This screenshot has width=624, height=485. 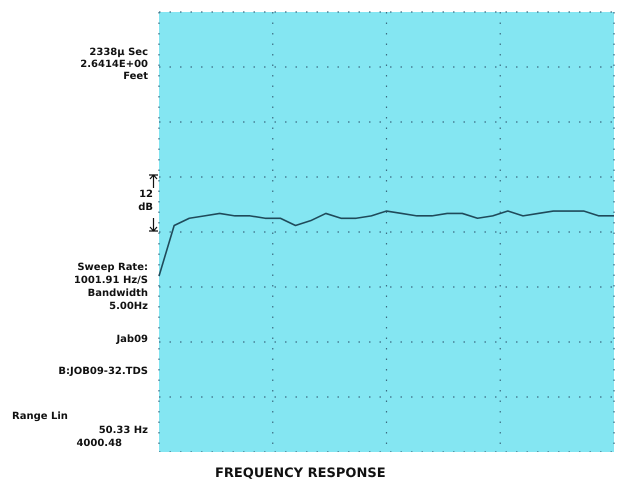 What do you see at coordinates (146, 195) in the screenshot?
I see `text: 12` at bounding box center [146, 195].